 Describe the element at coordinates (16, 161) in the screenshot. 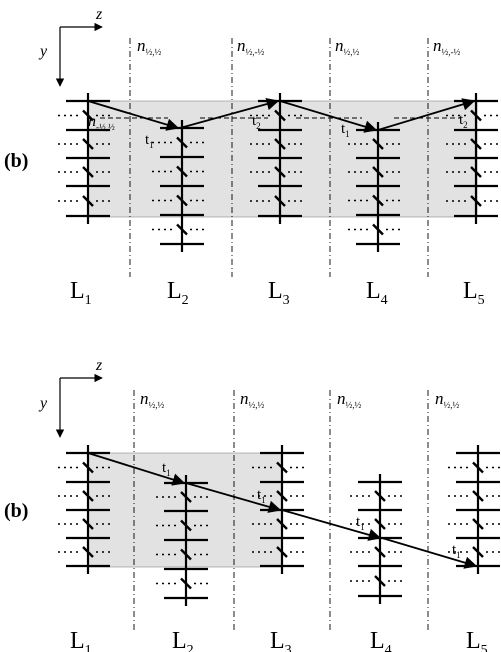

I see `panel-label-a: (b)` at that location.